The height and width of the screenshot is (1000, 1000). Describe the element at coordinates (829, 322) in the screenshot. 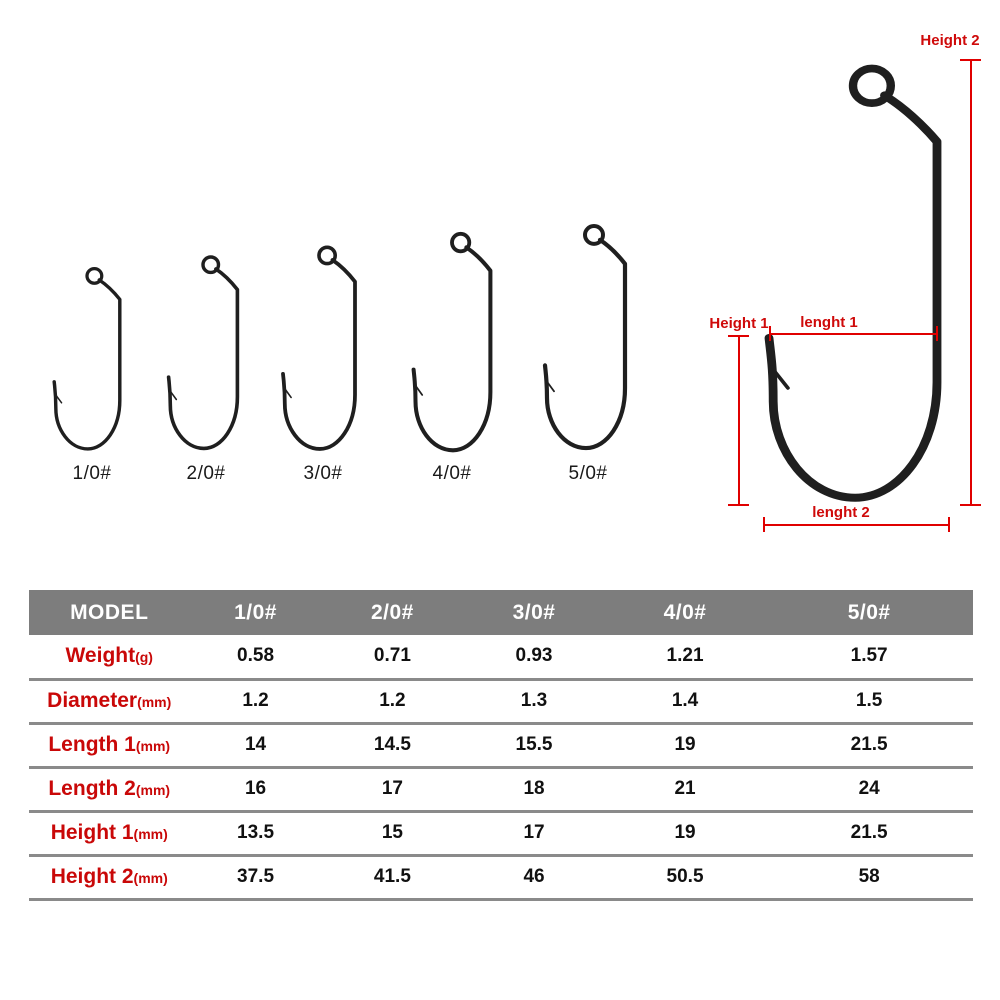

I see `length1-label: lenght 1` at that location.